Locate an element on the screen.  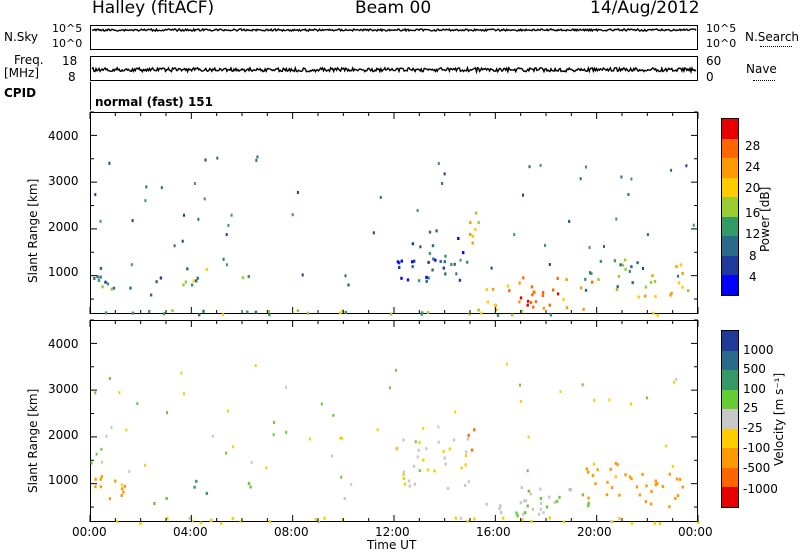
velocity-cbar-tick: 100 is located at coordinates (754, 389).